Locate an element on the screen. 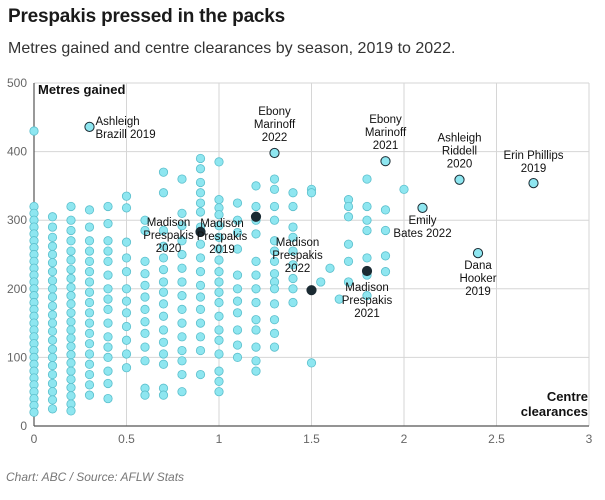  annotation-line: Ebony is located at coordinates (274, 112).